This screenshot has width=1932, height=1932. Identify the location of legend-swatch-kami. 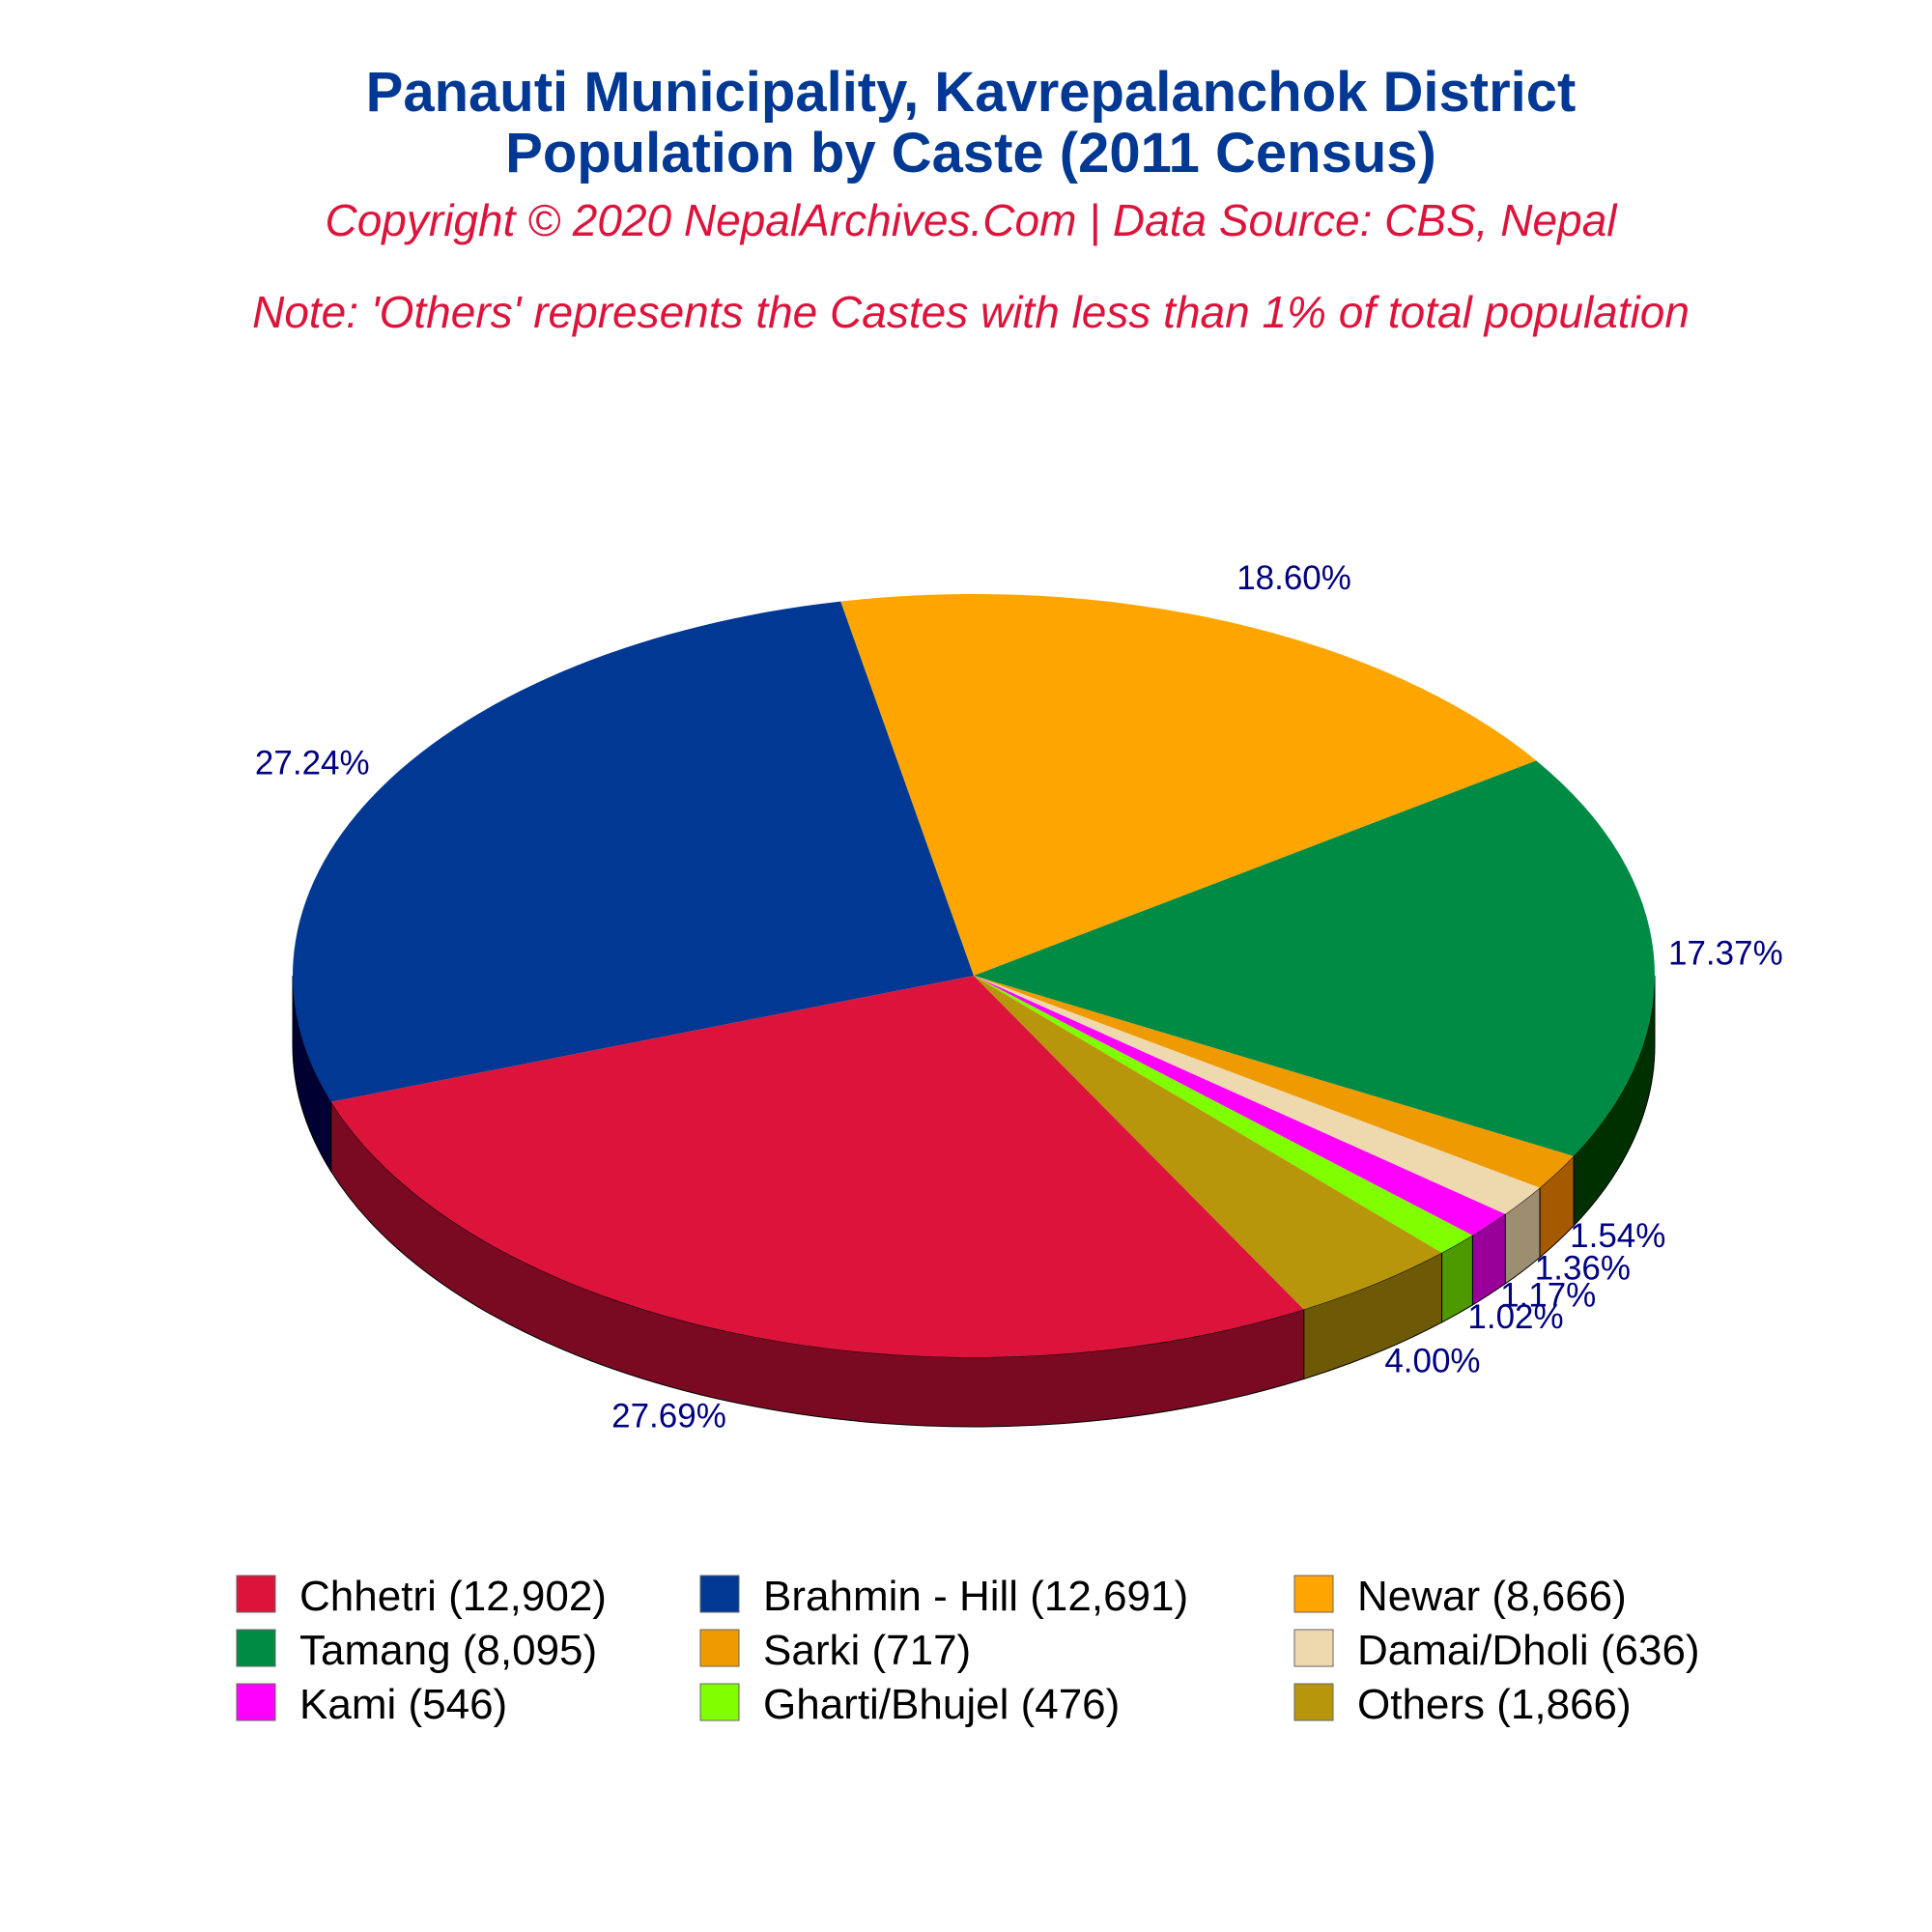
(256, 1702).